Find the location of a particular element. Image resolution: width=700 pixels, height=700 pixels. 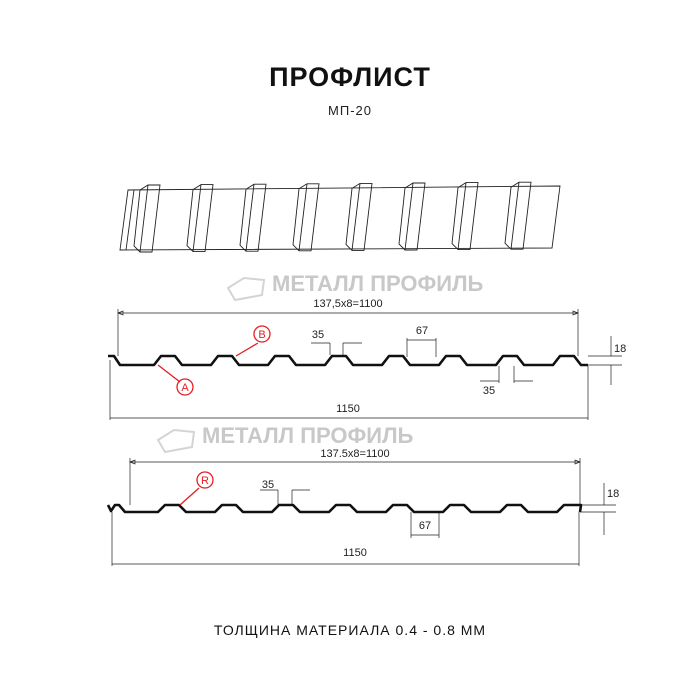

pitch-dimension-label: 137,5x8=1100 is located at coordinates (347, 304).